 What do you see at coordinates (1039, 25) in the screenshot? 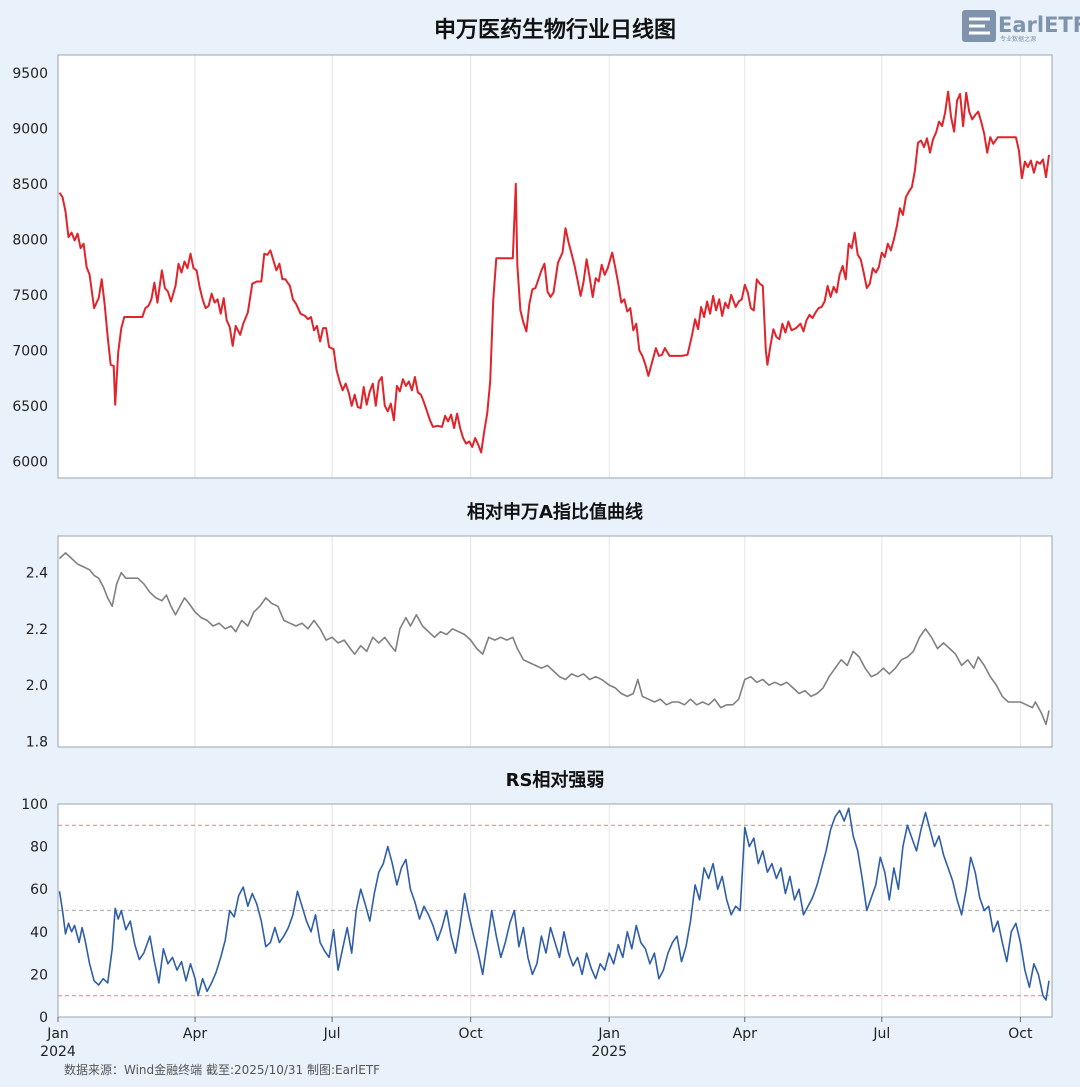
I see `brand-logo-text: EarlETF` at bounding box center [1039, 25].